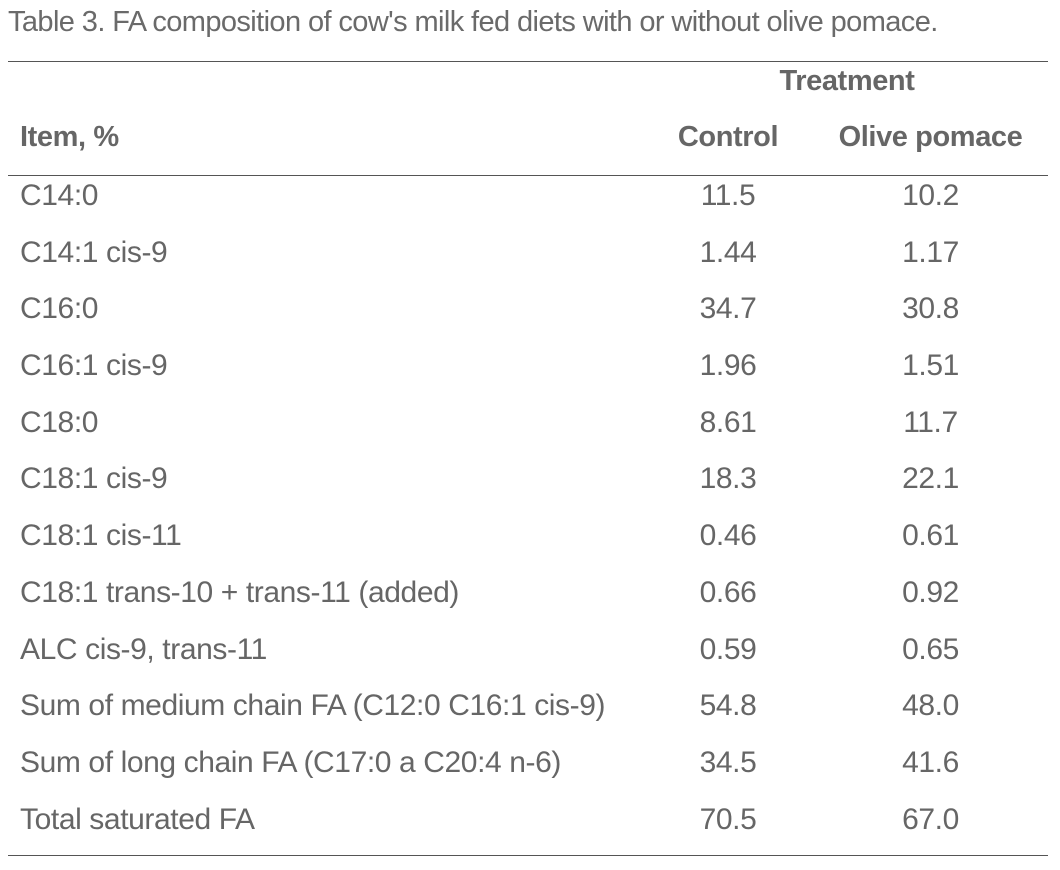 This screenshot has width=1060, height=870. What do you see at coordinates (530, 317) in the screenshot?
I see `table-row: C16:0 34.7 30.8` at bounding box center [530, 317].